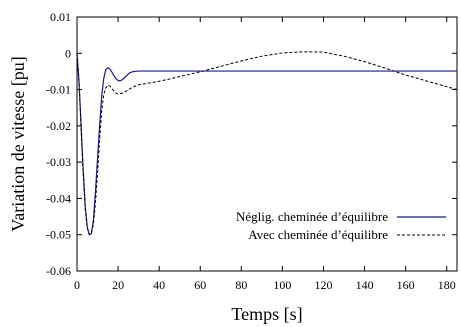 Image resolution: width=461 pixels, height=327 pixels. Describe the element at coordinates (58, 162) in the screenshot. I see `y-tick-label: -0.03` at that location.